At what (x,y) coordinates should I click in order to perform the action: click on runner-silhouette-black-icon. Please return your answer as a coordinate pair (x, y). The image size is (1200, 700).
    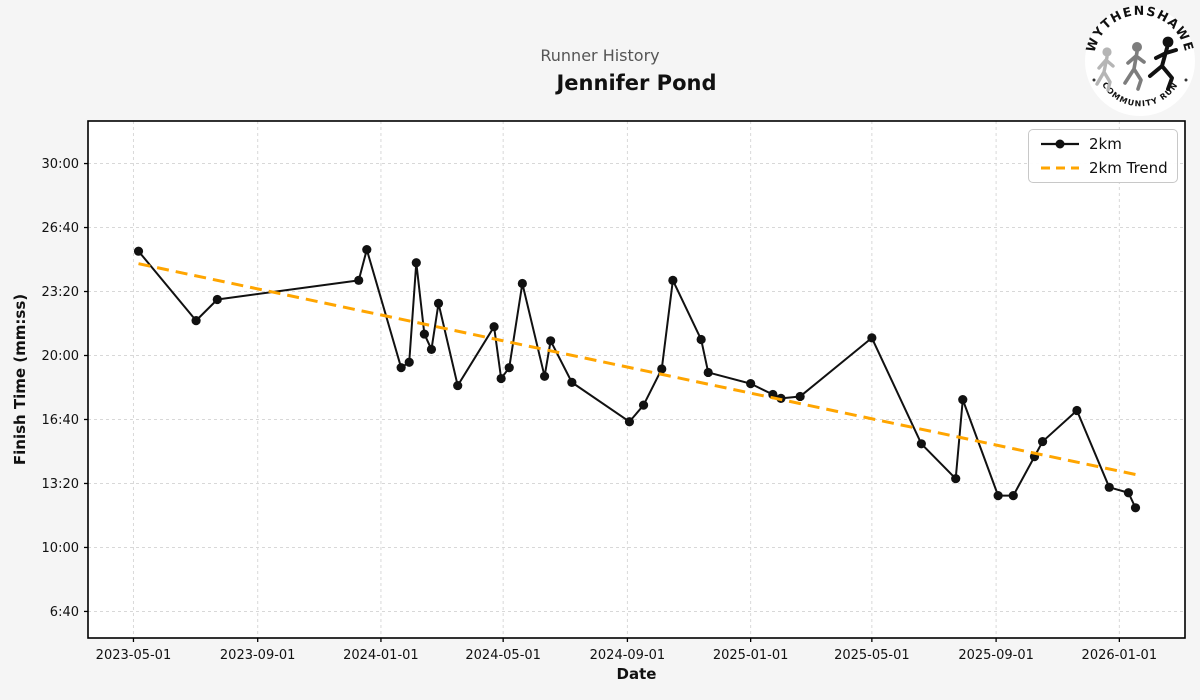
    Looking at the image, I should click on (1163, 63).